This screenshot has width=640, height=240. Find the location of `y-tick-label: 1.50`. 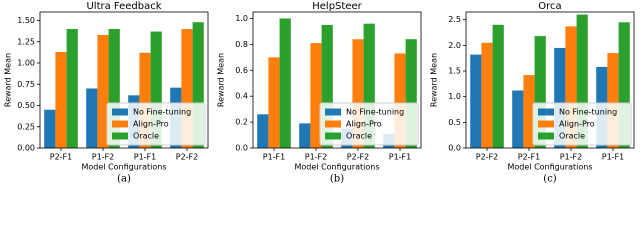

y-tick-label: 1.50 is located at coordinates (26, 20).